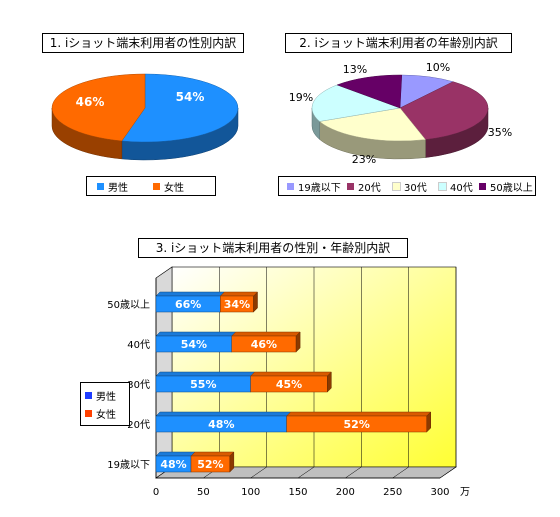  Describe the element at coordinates (205, 374) in the screenshot. I see `bar-2-0-top` at that location.